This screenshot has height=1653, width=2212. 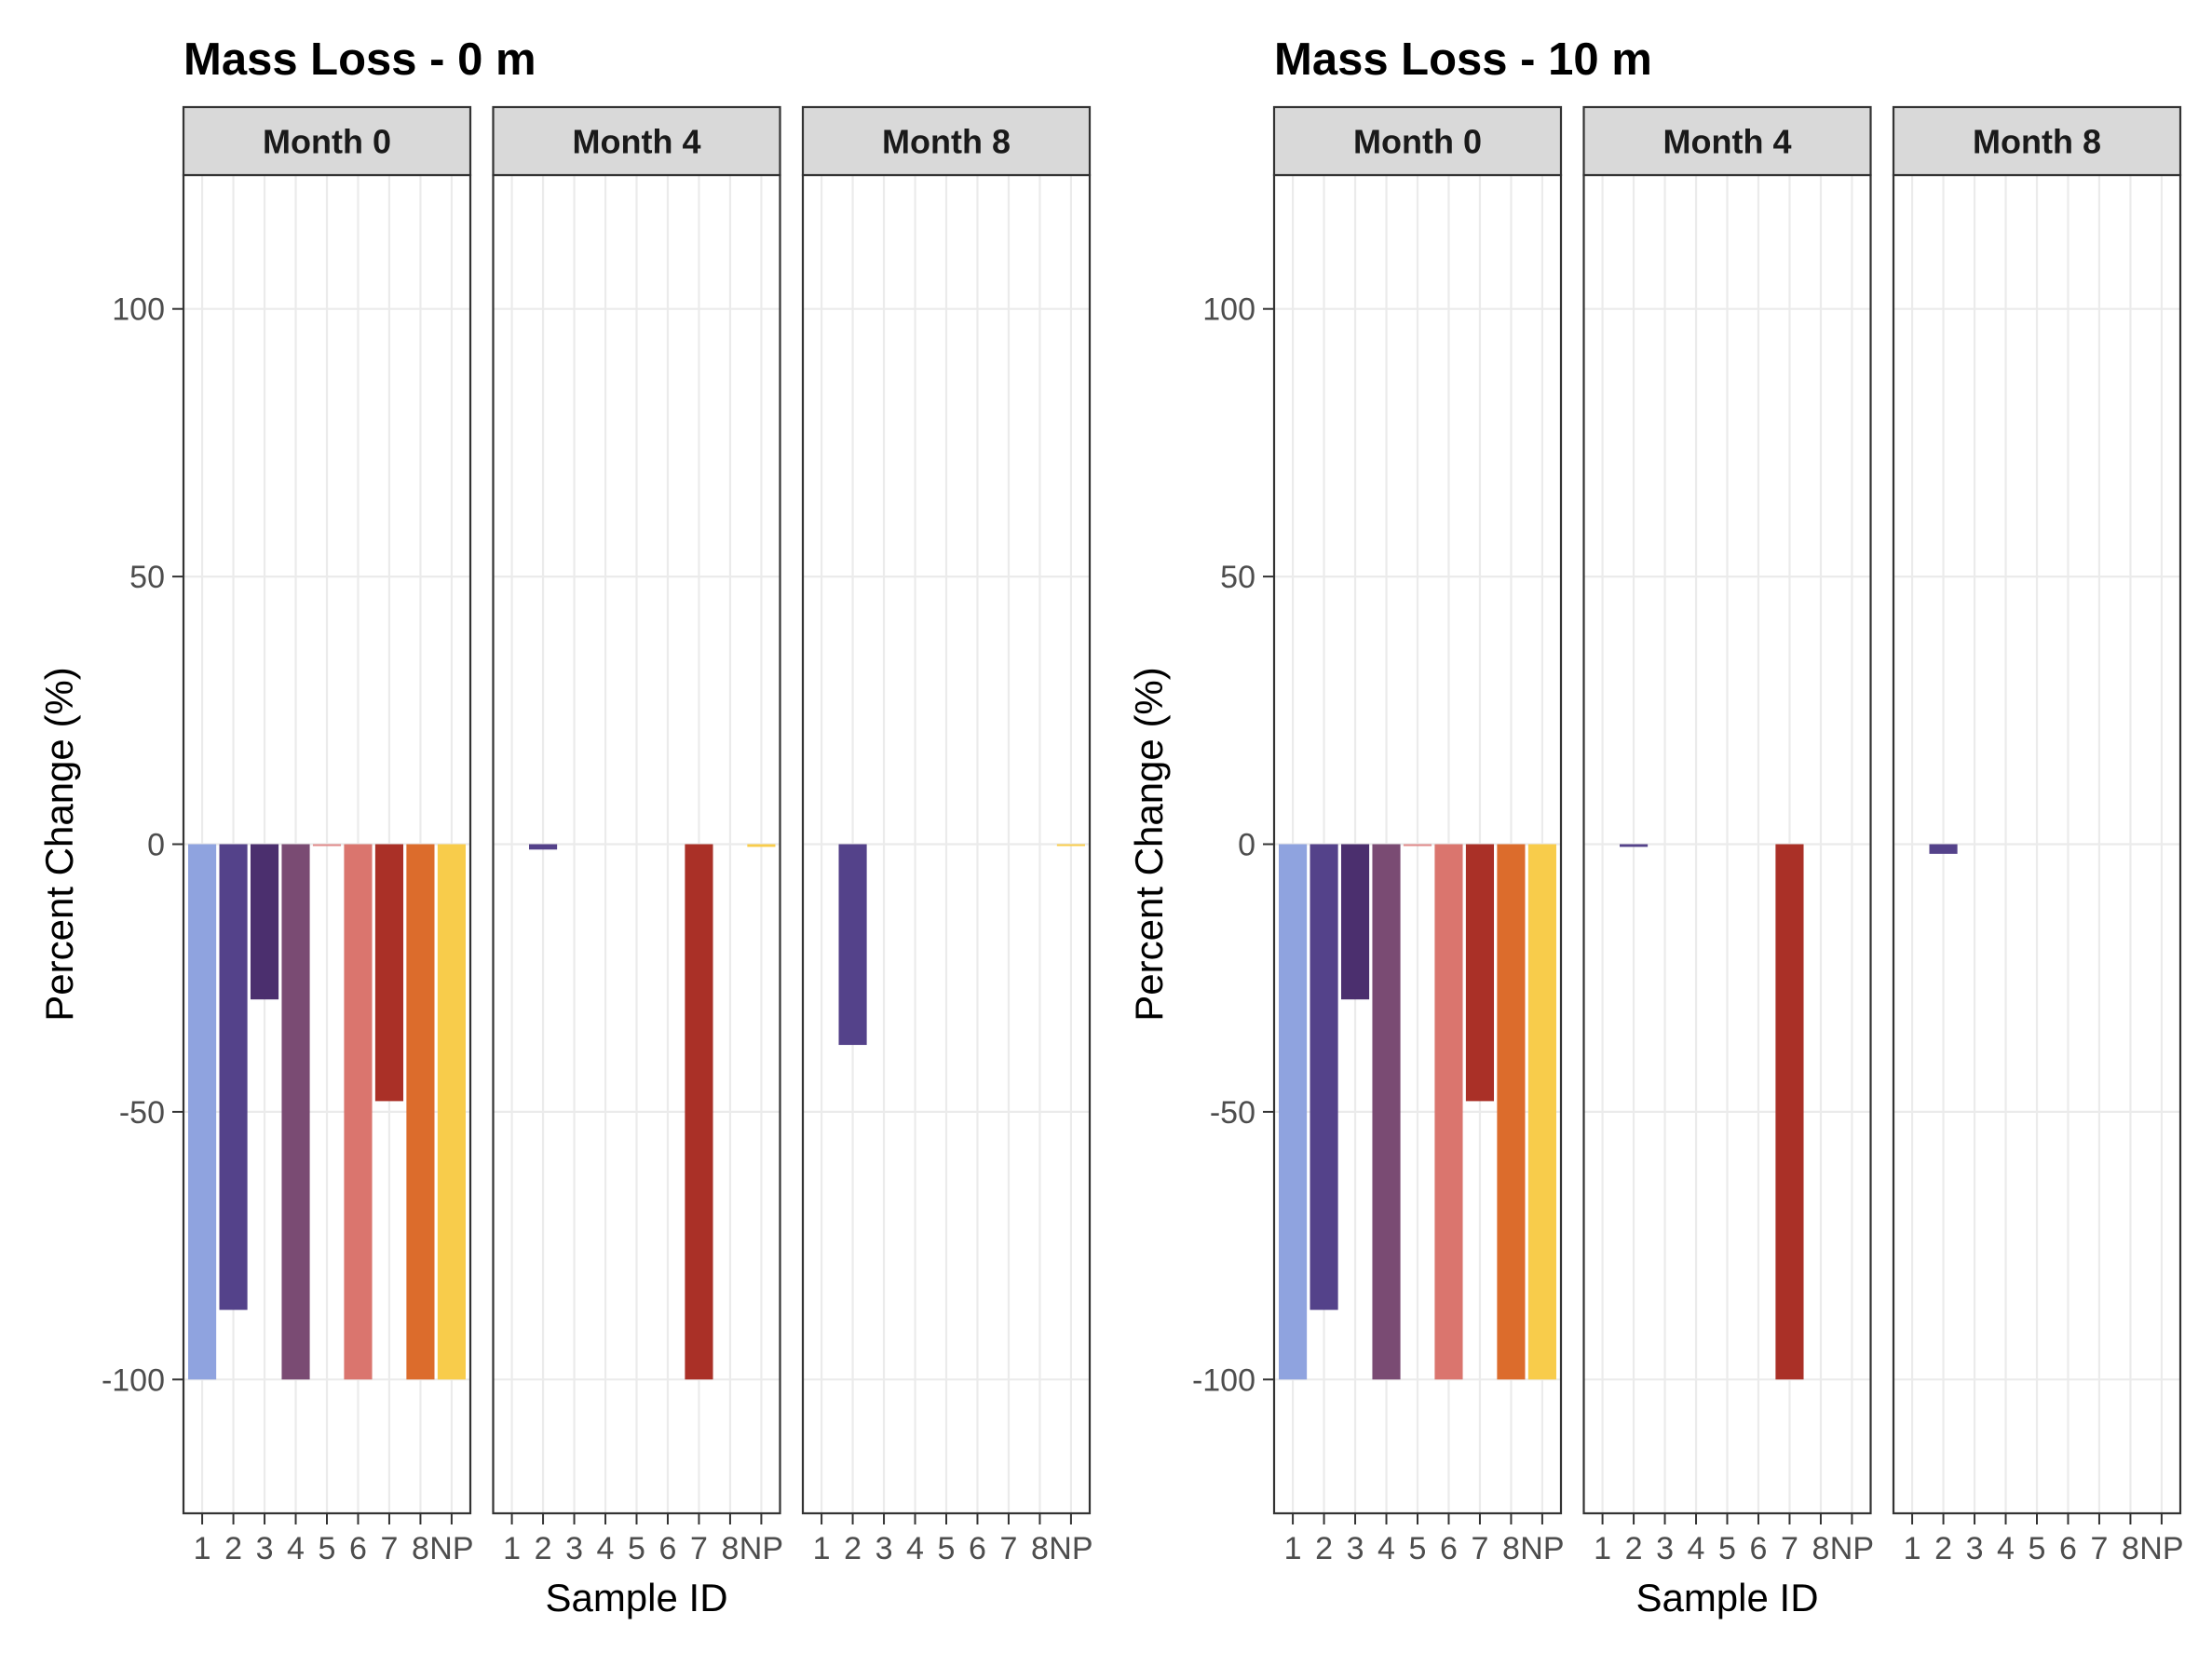 What do you see at coordinates (1463, 59) in the screenshot?
I see `chart-title: Mass Loss - 10 m` at bounding box center [1463, 59].